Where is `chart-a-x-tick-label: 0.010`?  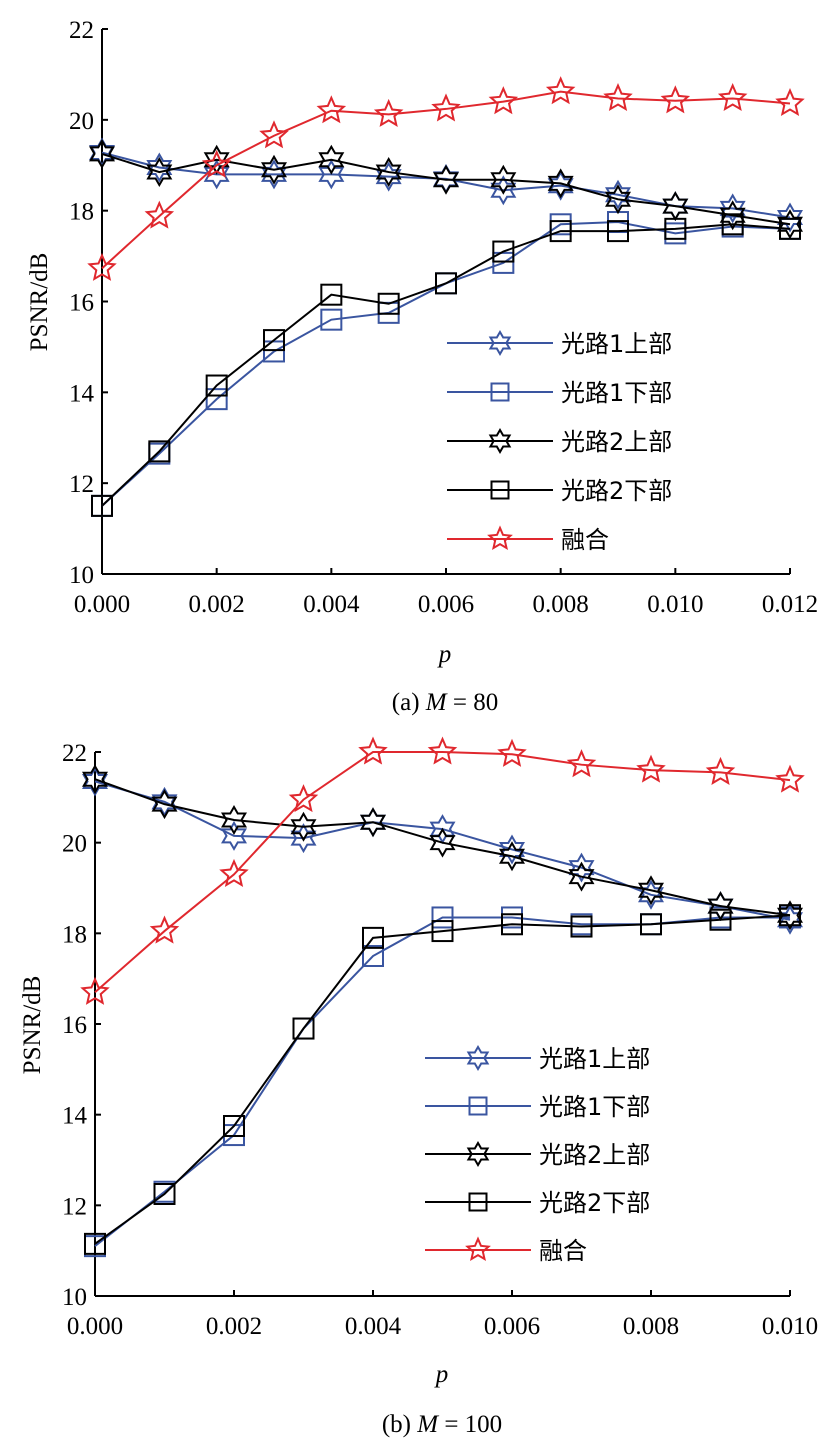
chart-a-x-tick-label: 0.010 is located at coordinates (675, 604).